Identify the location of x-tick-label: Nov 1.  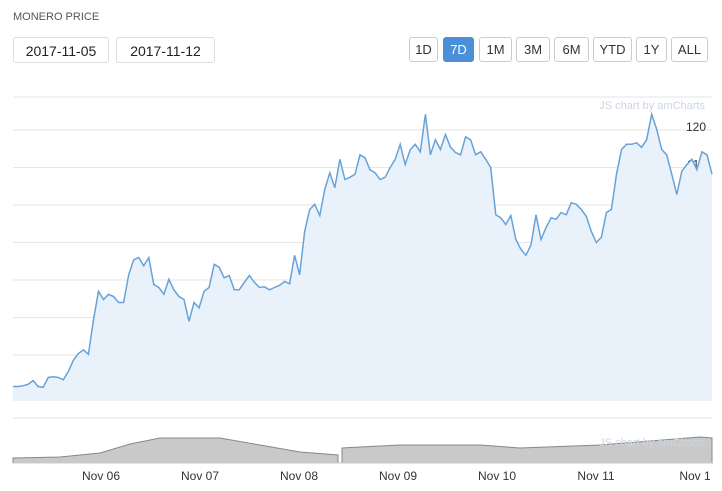
(695, 476).